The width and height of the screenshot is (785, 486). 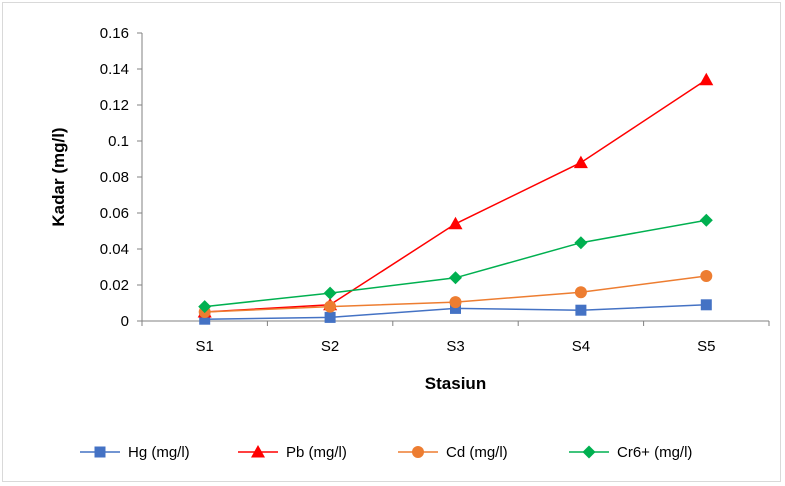 I want to click on y-tick-label: 0.12, so click(x=114, y=105).